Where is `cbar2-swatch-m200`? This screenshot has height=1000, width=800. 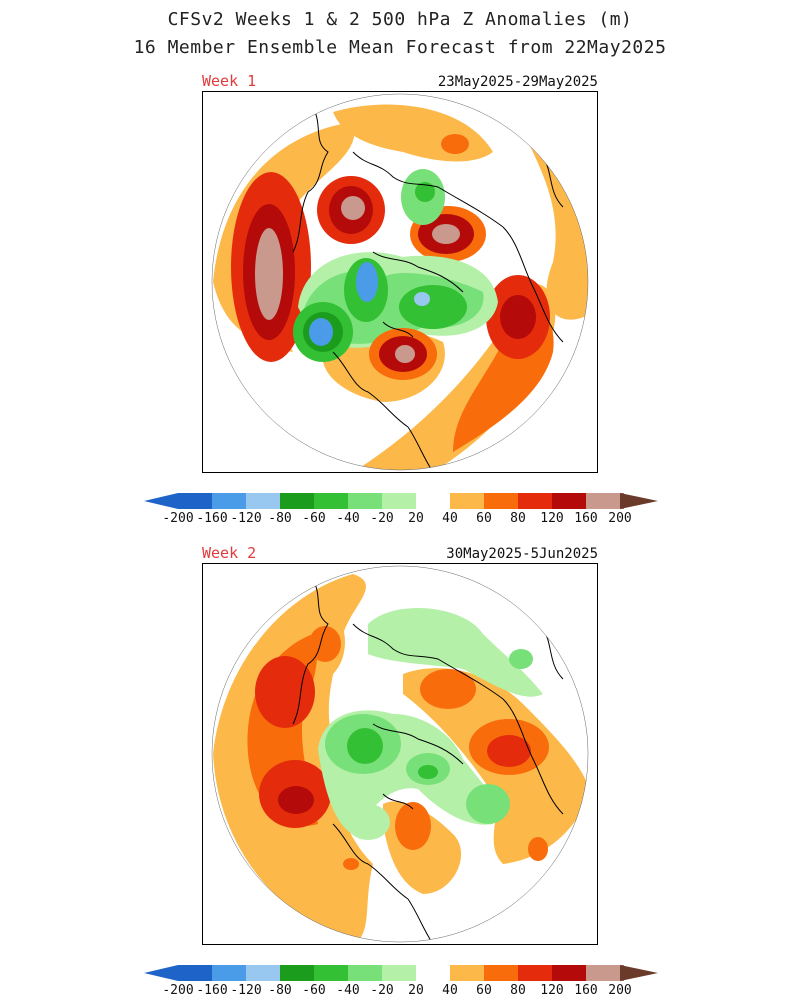 cbar2-swatch-m200 is located at coordinates (195, 973).